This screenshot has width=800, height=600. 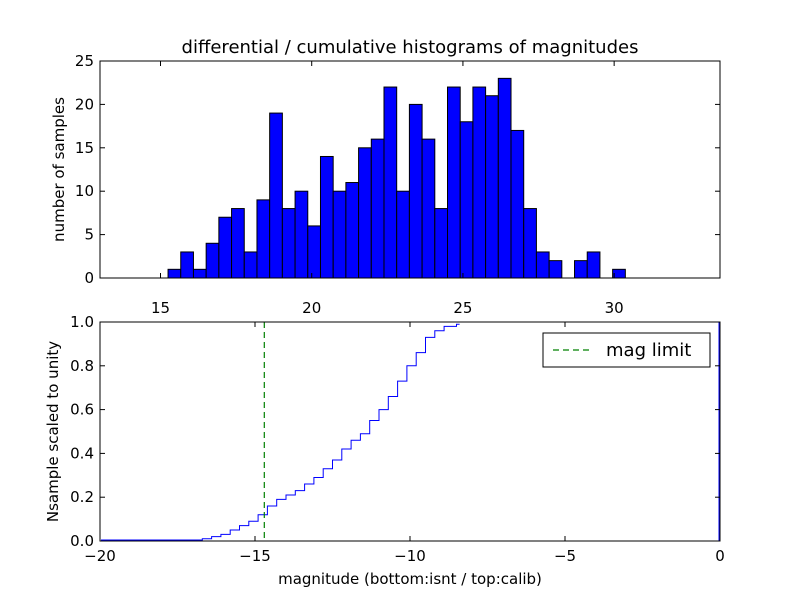 I want to click on top-ytick-label: 10, so click(x=84, y=191).